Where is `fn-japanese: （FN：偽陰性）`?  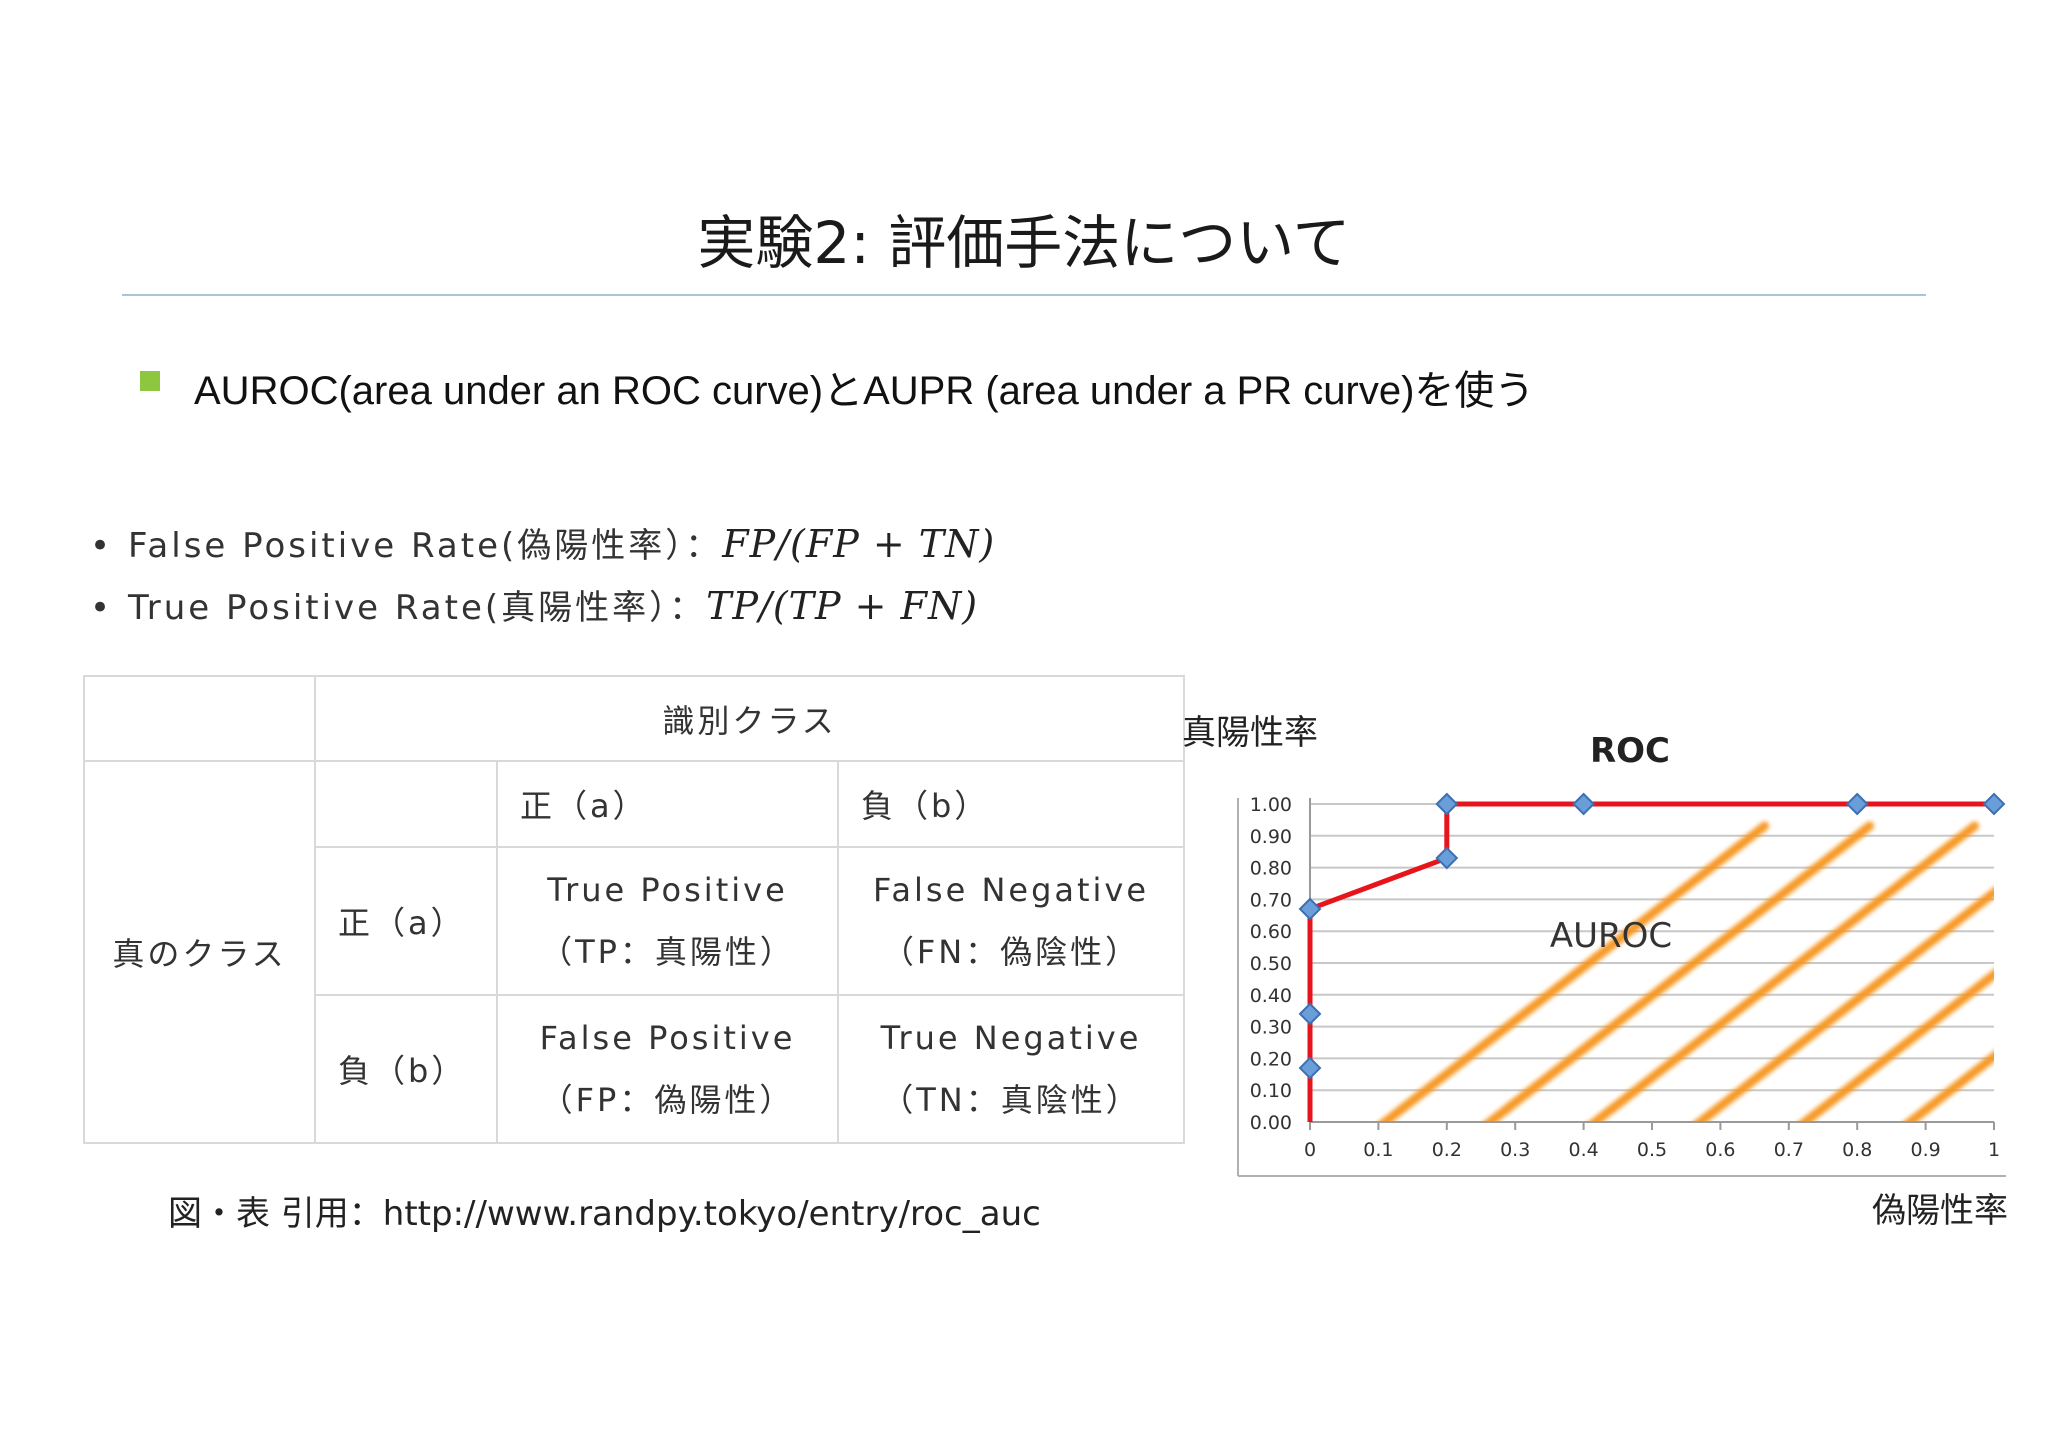
fn-japanese: （FN：偽陰性） is located at coordinates (1011, 952).